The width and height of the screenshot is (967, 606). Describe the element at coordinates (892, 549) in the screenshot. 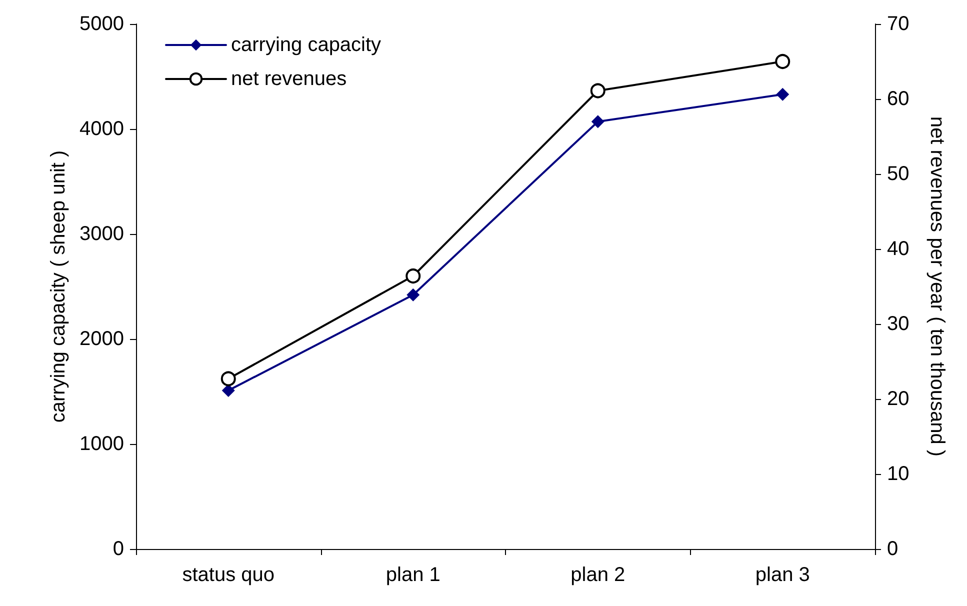

I see `y2-tick-label: 0` at that location.